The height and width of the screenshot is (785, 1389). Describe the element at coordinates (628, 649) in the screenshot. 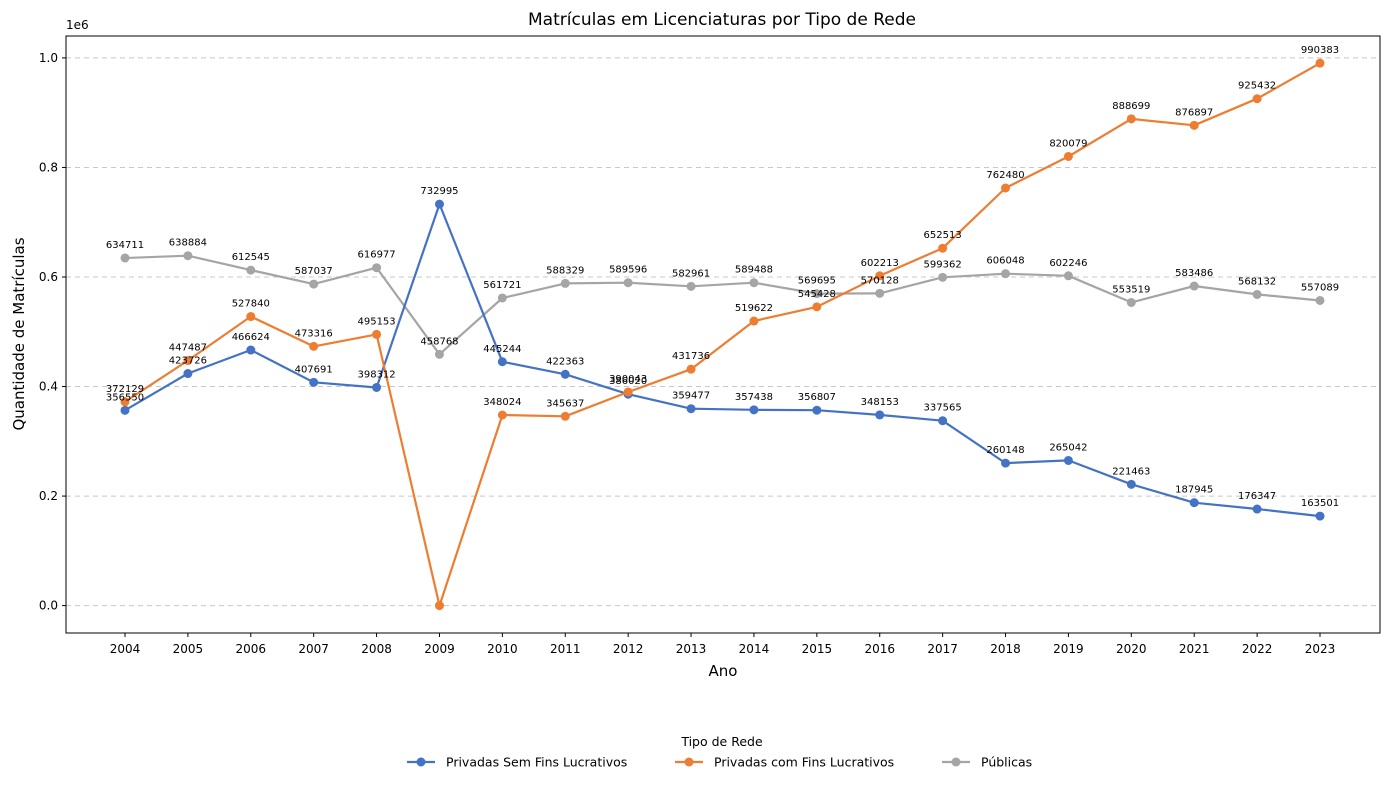

I see `x-tick-label: 2012` at that location.